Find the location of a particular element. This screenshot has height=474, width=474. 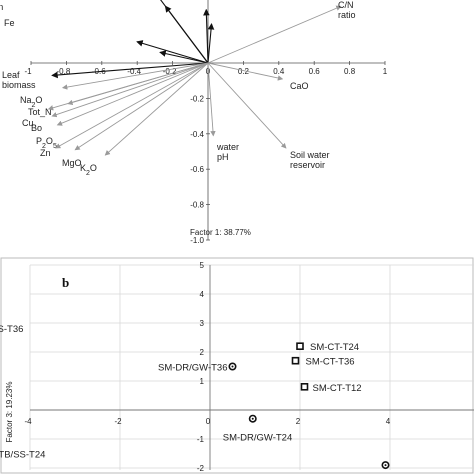

x-tick-label: 0.4 is located at coordinates (279, 71).